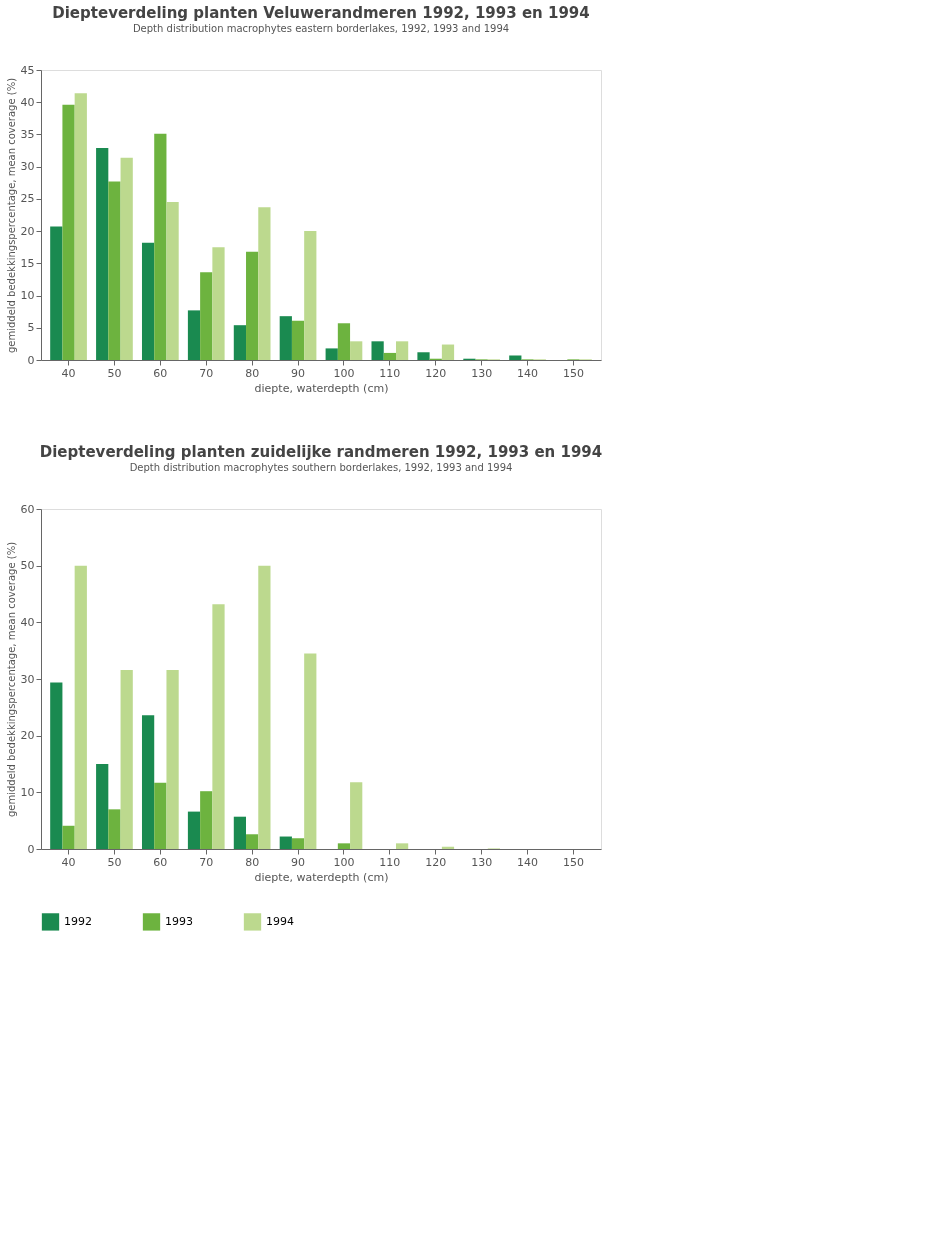  I want to click on legend-label: 1992, so click(78, 921).